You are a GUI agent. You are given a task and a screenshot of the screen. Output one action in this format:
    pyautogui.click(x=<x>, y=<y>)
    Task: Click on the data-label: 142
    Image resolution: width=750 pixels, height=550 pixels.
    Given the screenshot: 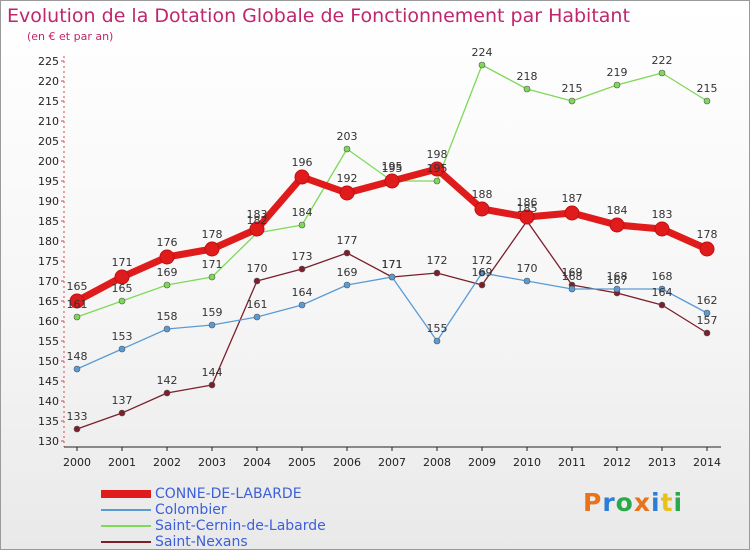 What is the action you would take?
    pyautogui.click(x=167, y=380)
    